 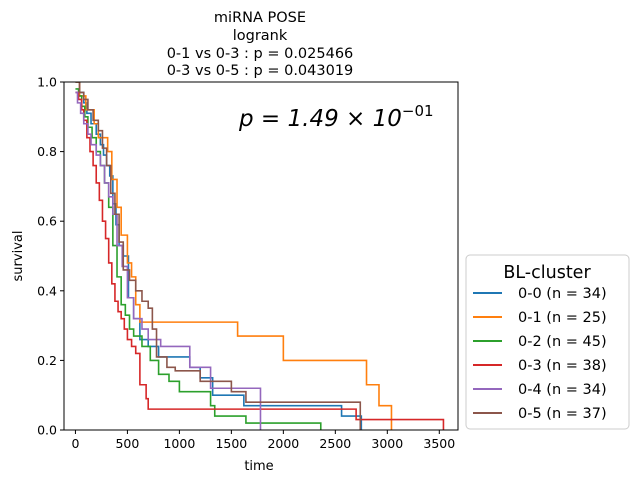 I want to click on y-axis-label: survival, so click(x=18, y=256).